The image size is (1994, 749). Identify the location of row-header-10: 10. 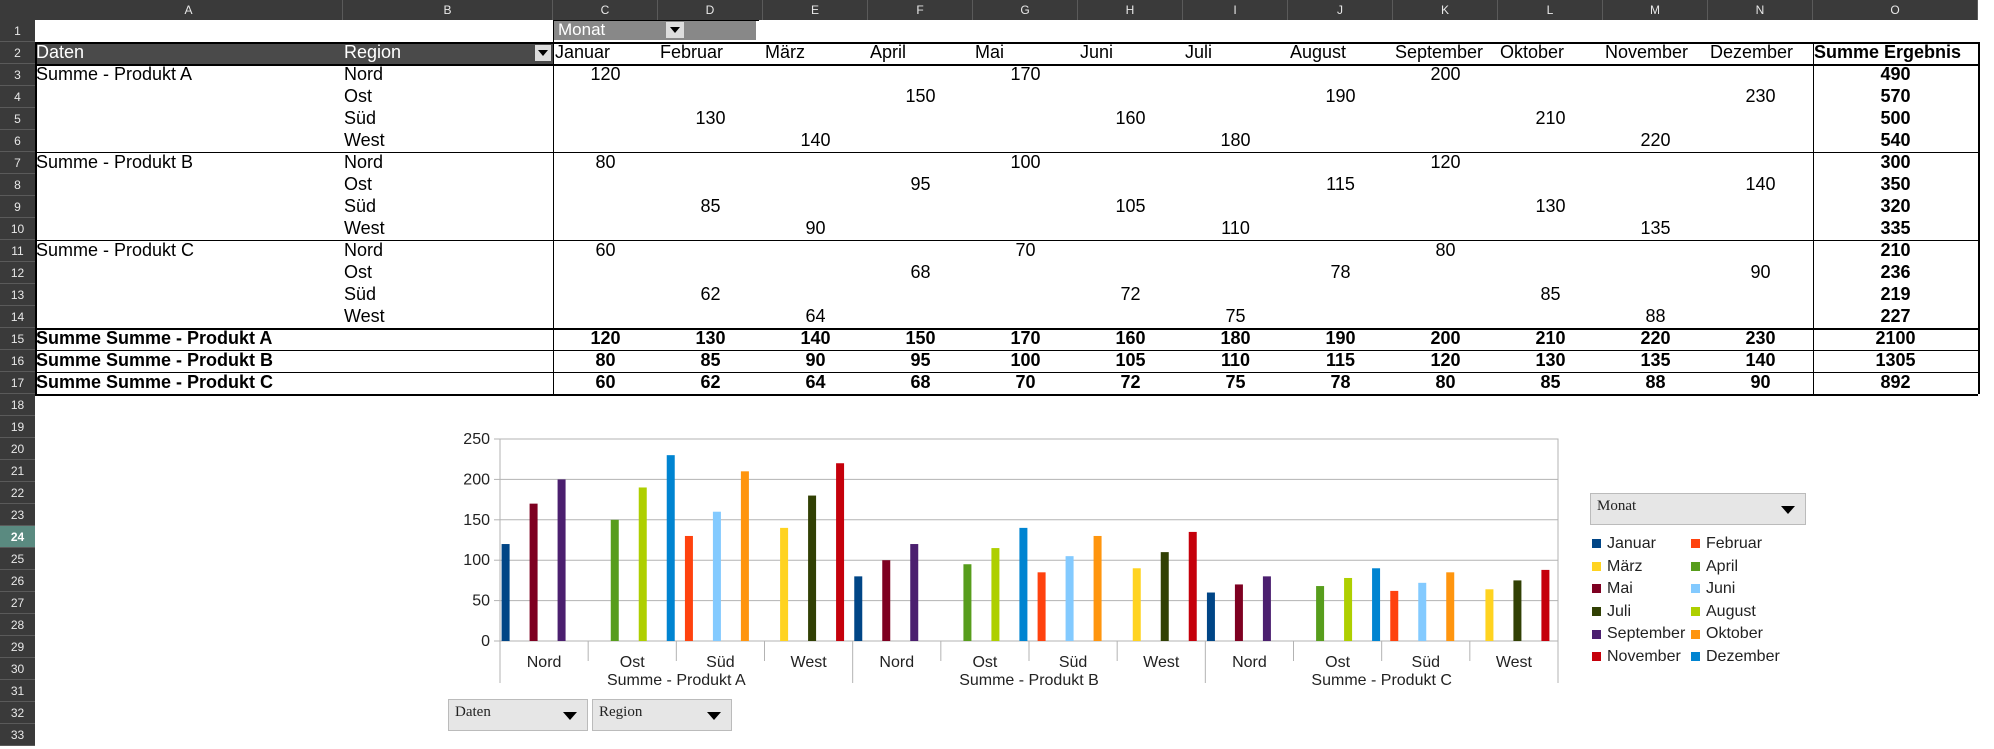
(17, 229).